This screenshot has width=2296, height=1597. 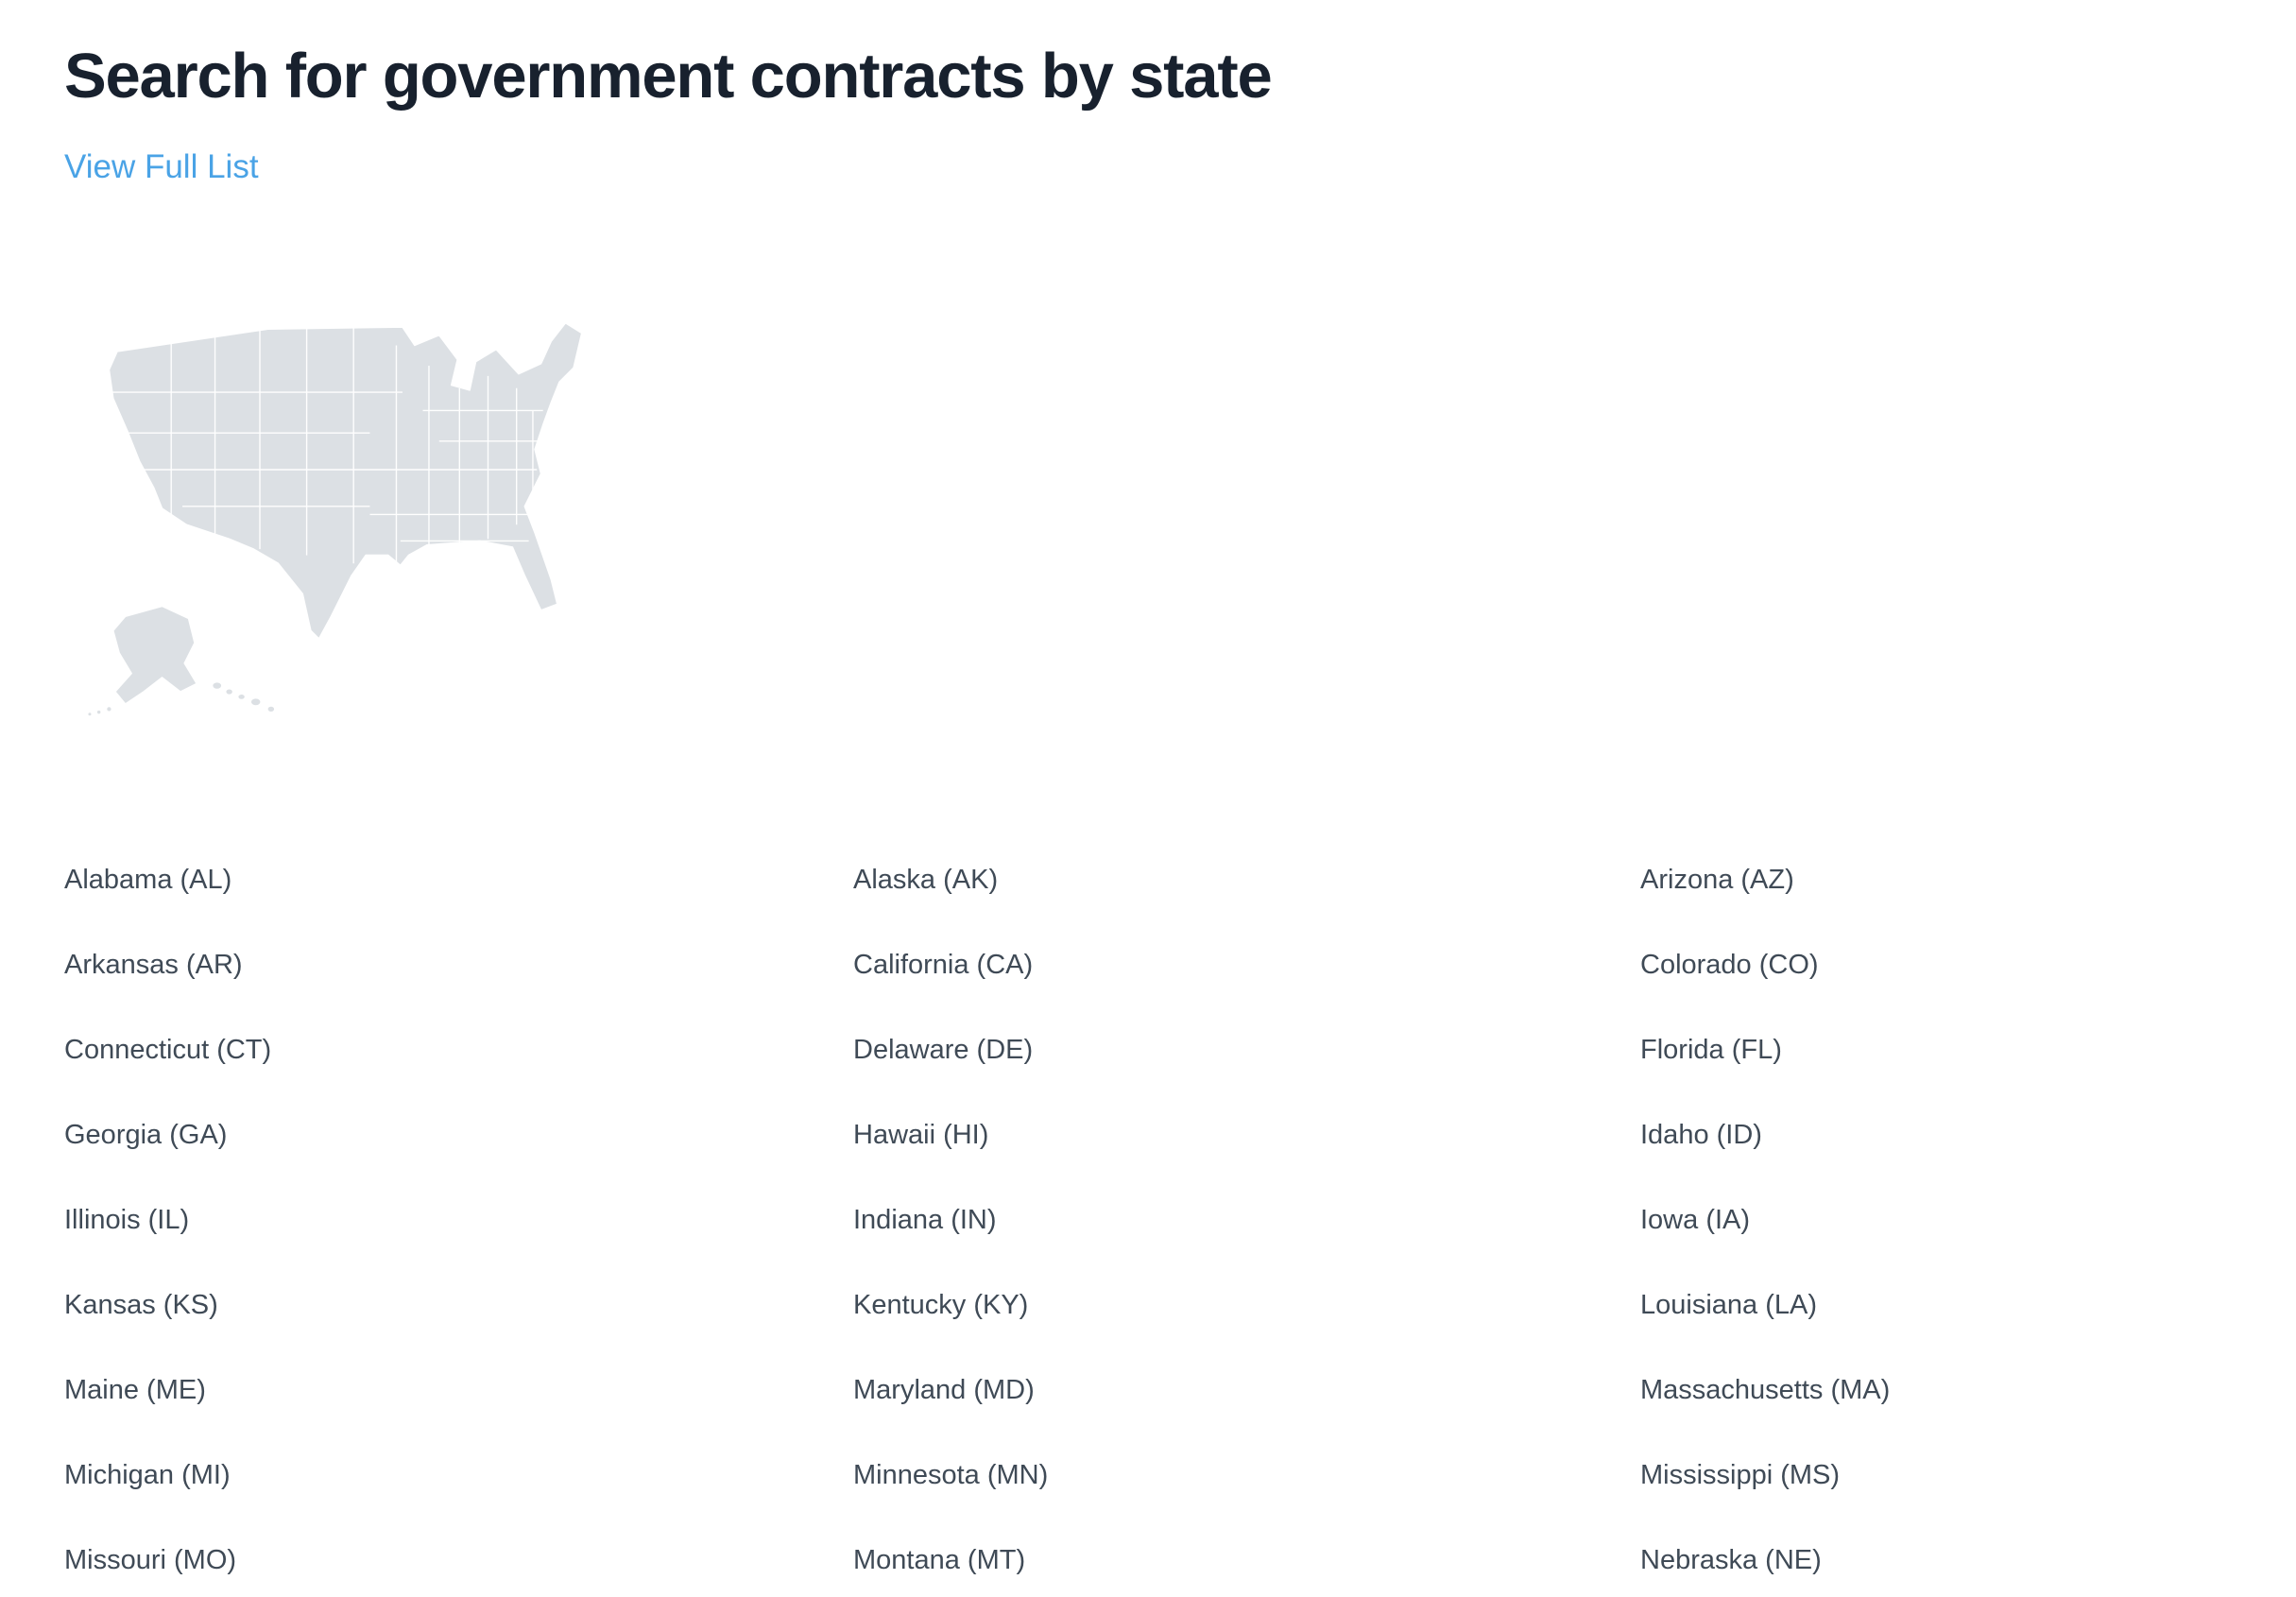 I want to click on state-link: Minnesota (MN), so click(x=951, y=1474).